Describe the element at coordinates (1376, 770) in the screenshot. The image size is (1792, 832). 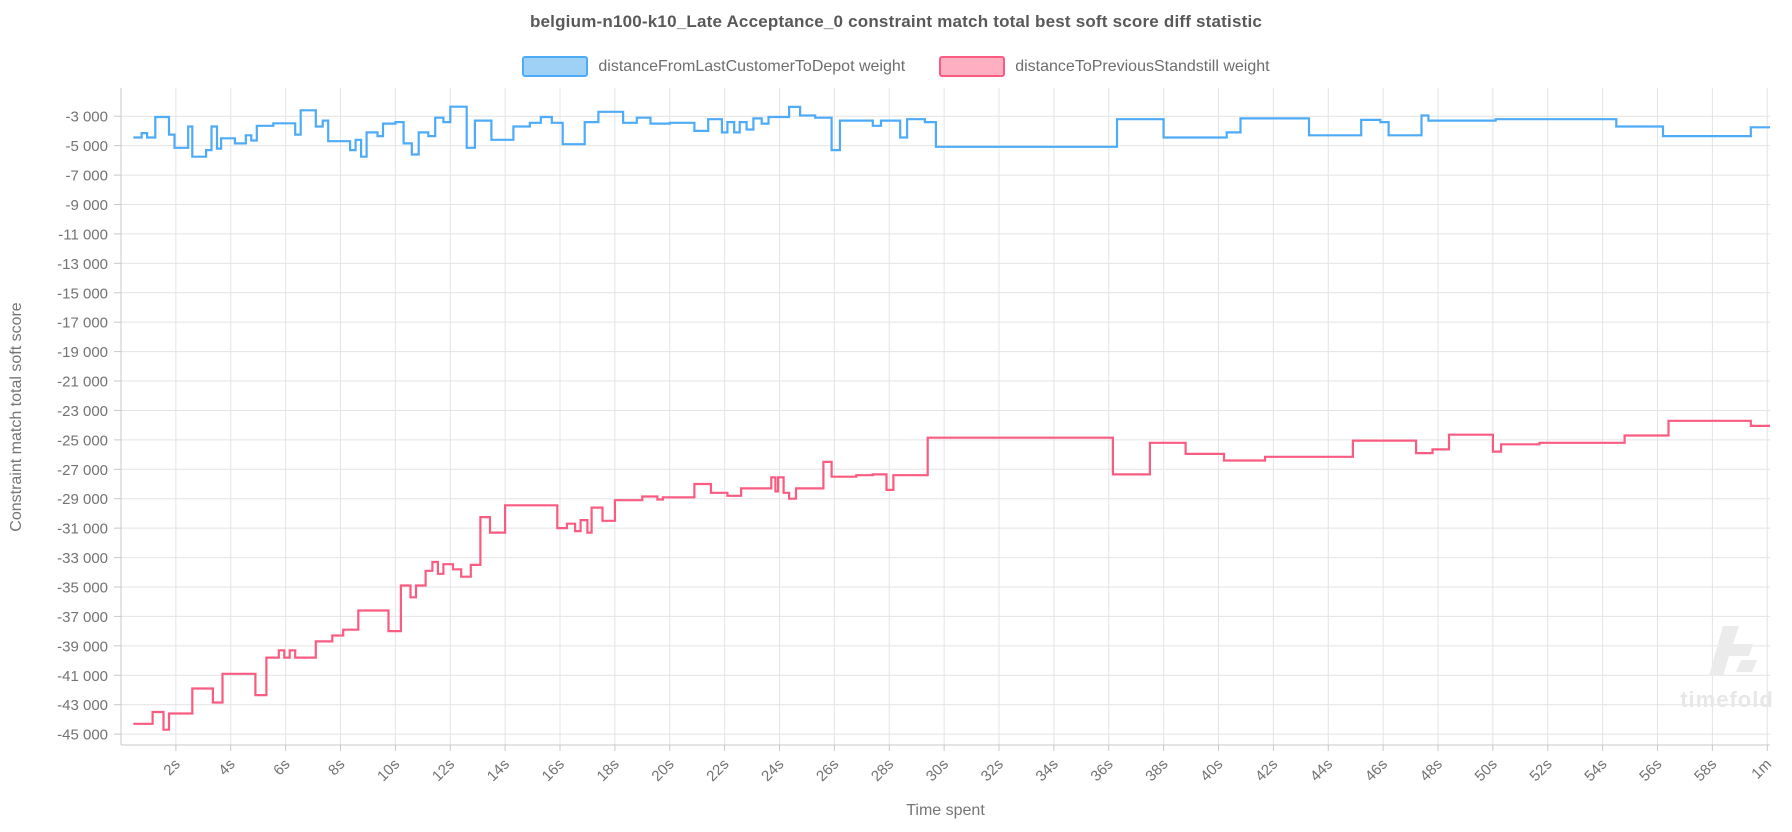
I see `svg-text: 46s` at that location.